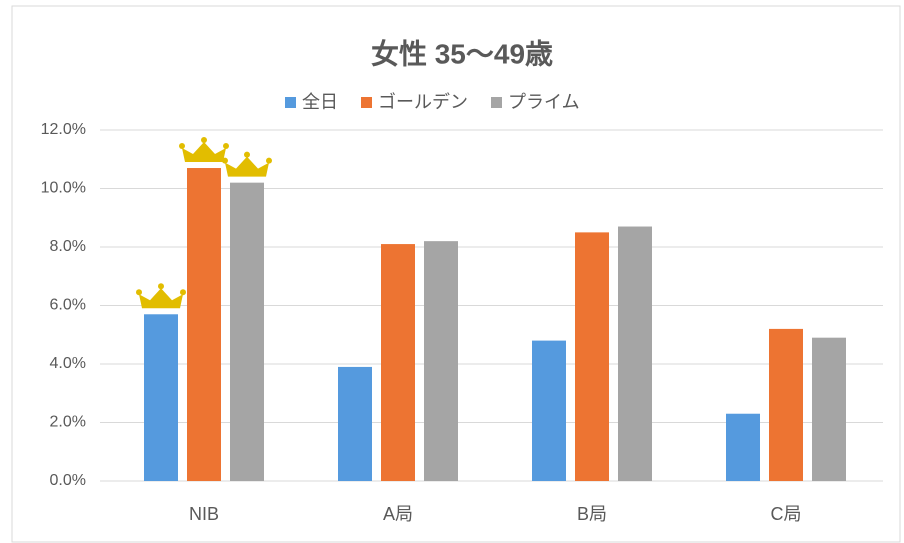 The image size is (904, 543). Describe the element at coordinates (63, 188) in the screenshot. I see `y-tick-label: 10.0%` at that location.